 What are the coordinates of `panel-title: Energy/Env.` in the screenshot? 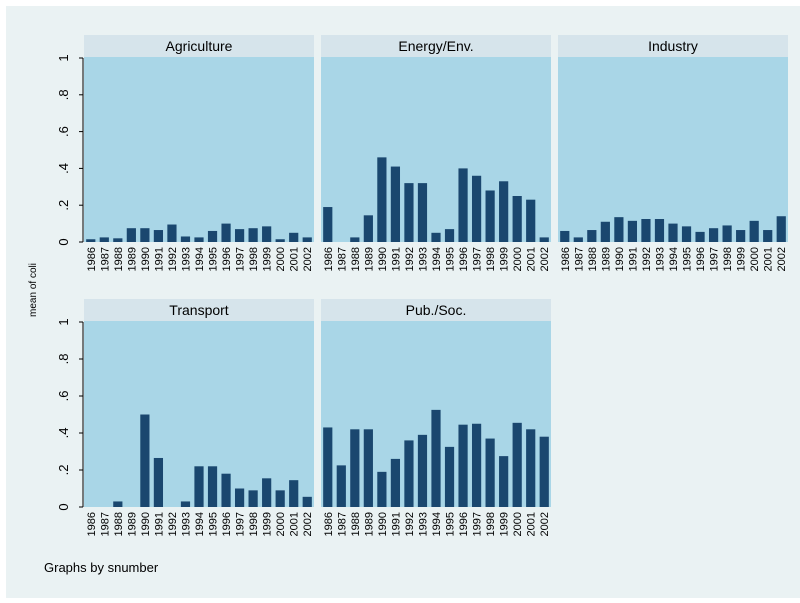 It's located at (435, 46).